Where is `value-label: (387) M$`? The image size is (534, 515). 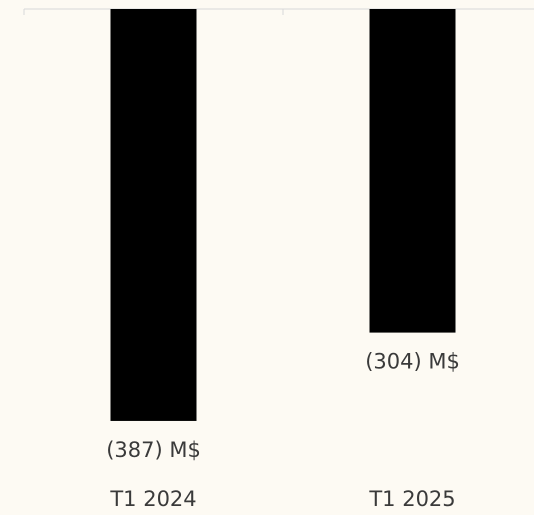 value-label: (387) M$ is located at coordinates (153, 450).